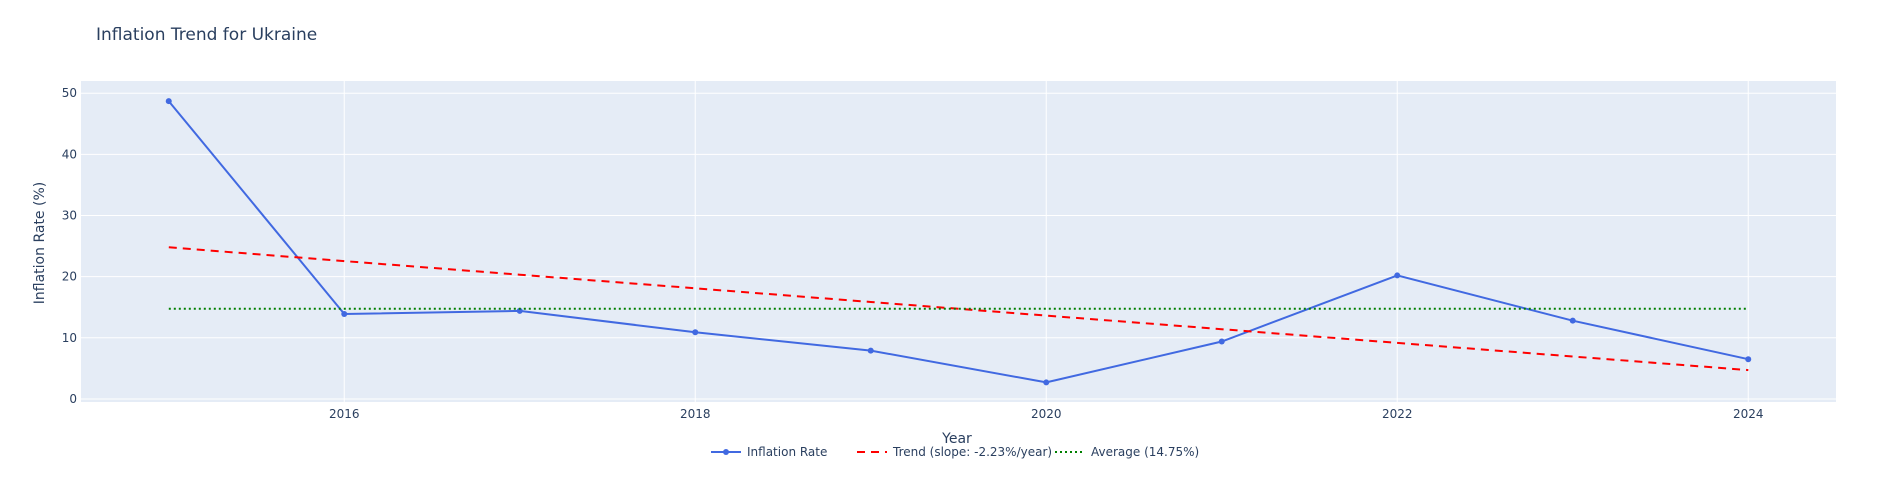 The image size is (1904, 500). I want to click on y-tick-label: 20, so click(69, 277).